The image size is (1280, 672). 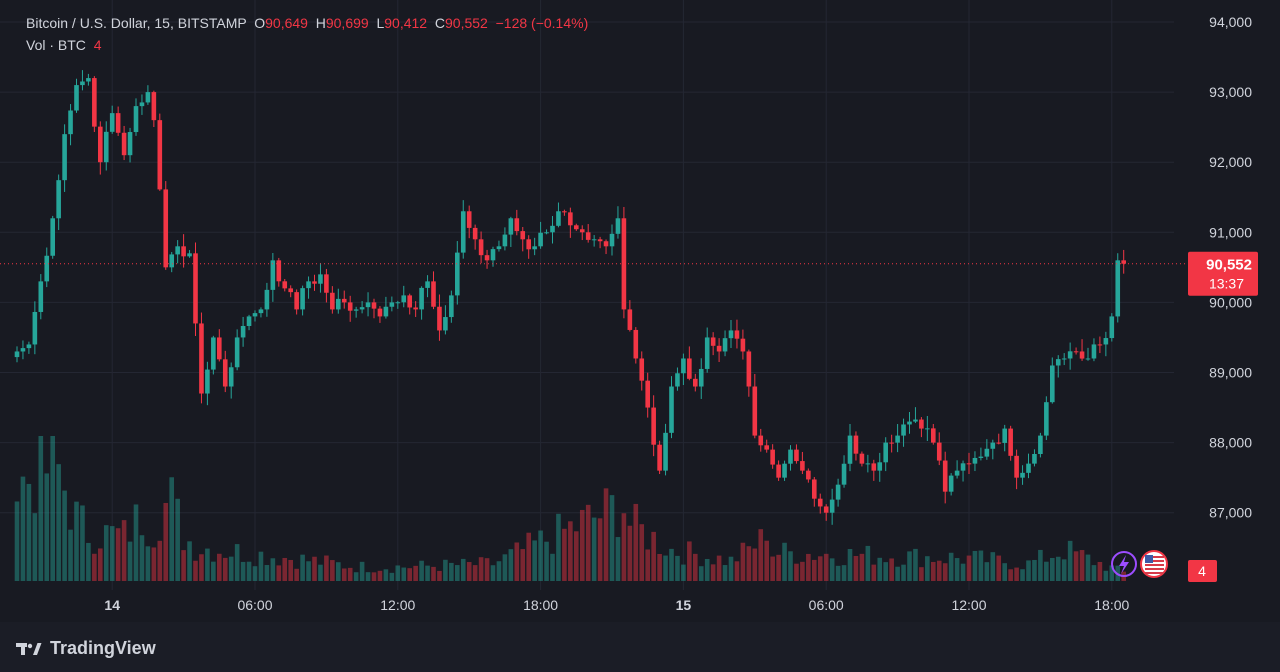 What do you see at coordinates (56, 45) in the screenshot?
I see `volume-label: Vol · BTC` at bounding box center [56, 45].